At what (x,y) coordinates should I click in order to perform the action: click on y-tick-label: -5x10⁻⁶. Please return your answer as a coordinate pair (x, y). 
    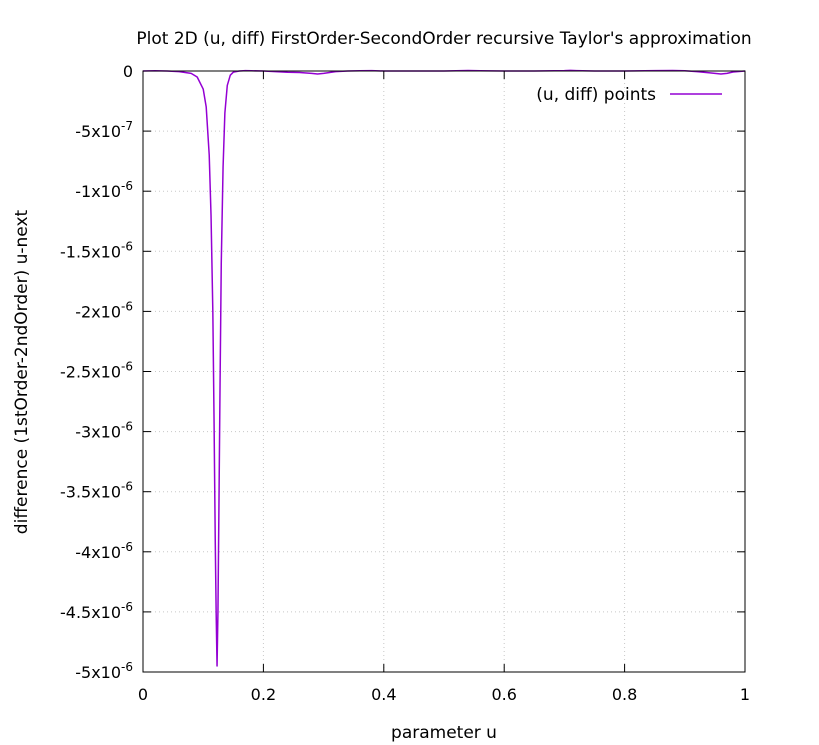
    Looking at the image, I should click on (104, 671).